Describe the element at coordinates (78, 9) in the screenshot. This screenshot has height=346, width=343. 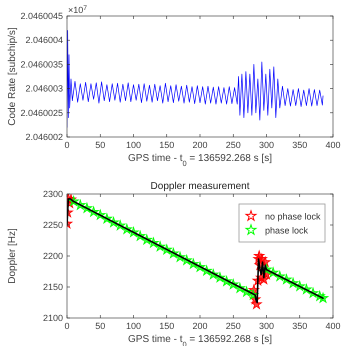
I see `text: ×10$^{7}$` at that location.